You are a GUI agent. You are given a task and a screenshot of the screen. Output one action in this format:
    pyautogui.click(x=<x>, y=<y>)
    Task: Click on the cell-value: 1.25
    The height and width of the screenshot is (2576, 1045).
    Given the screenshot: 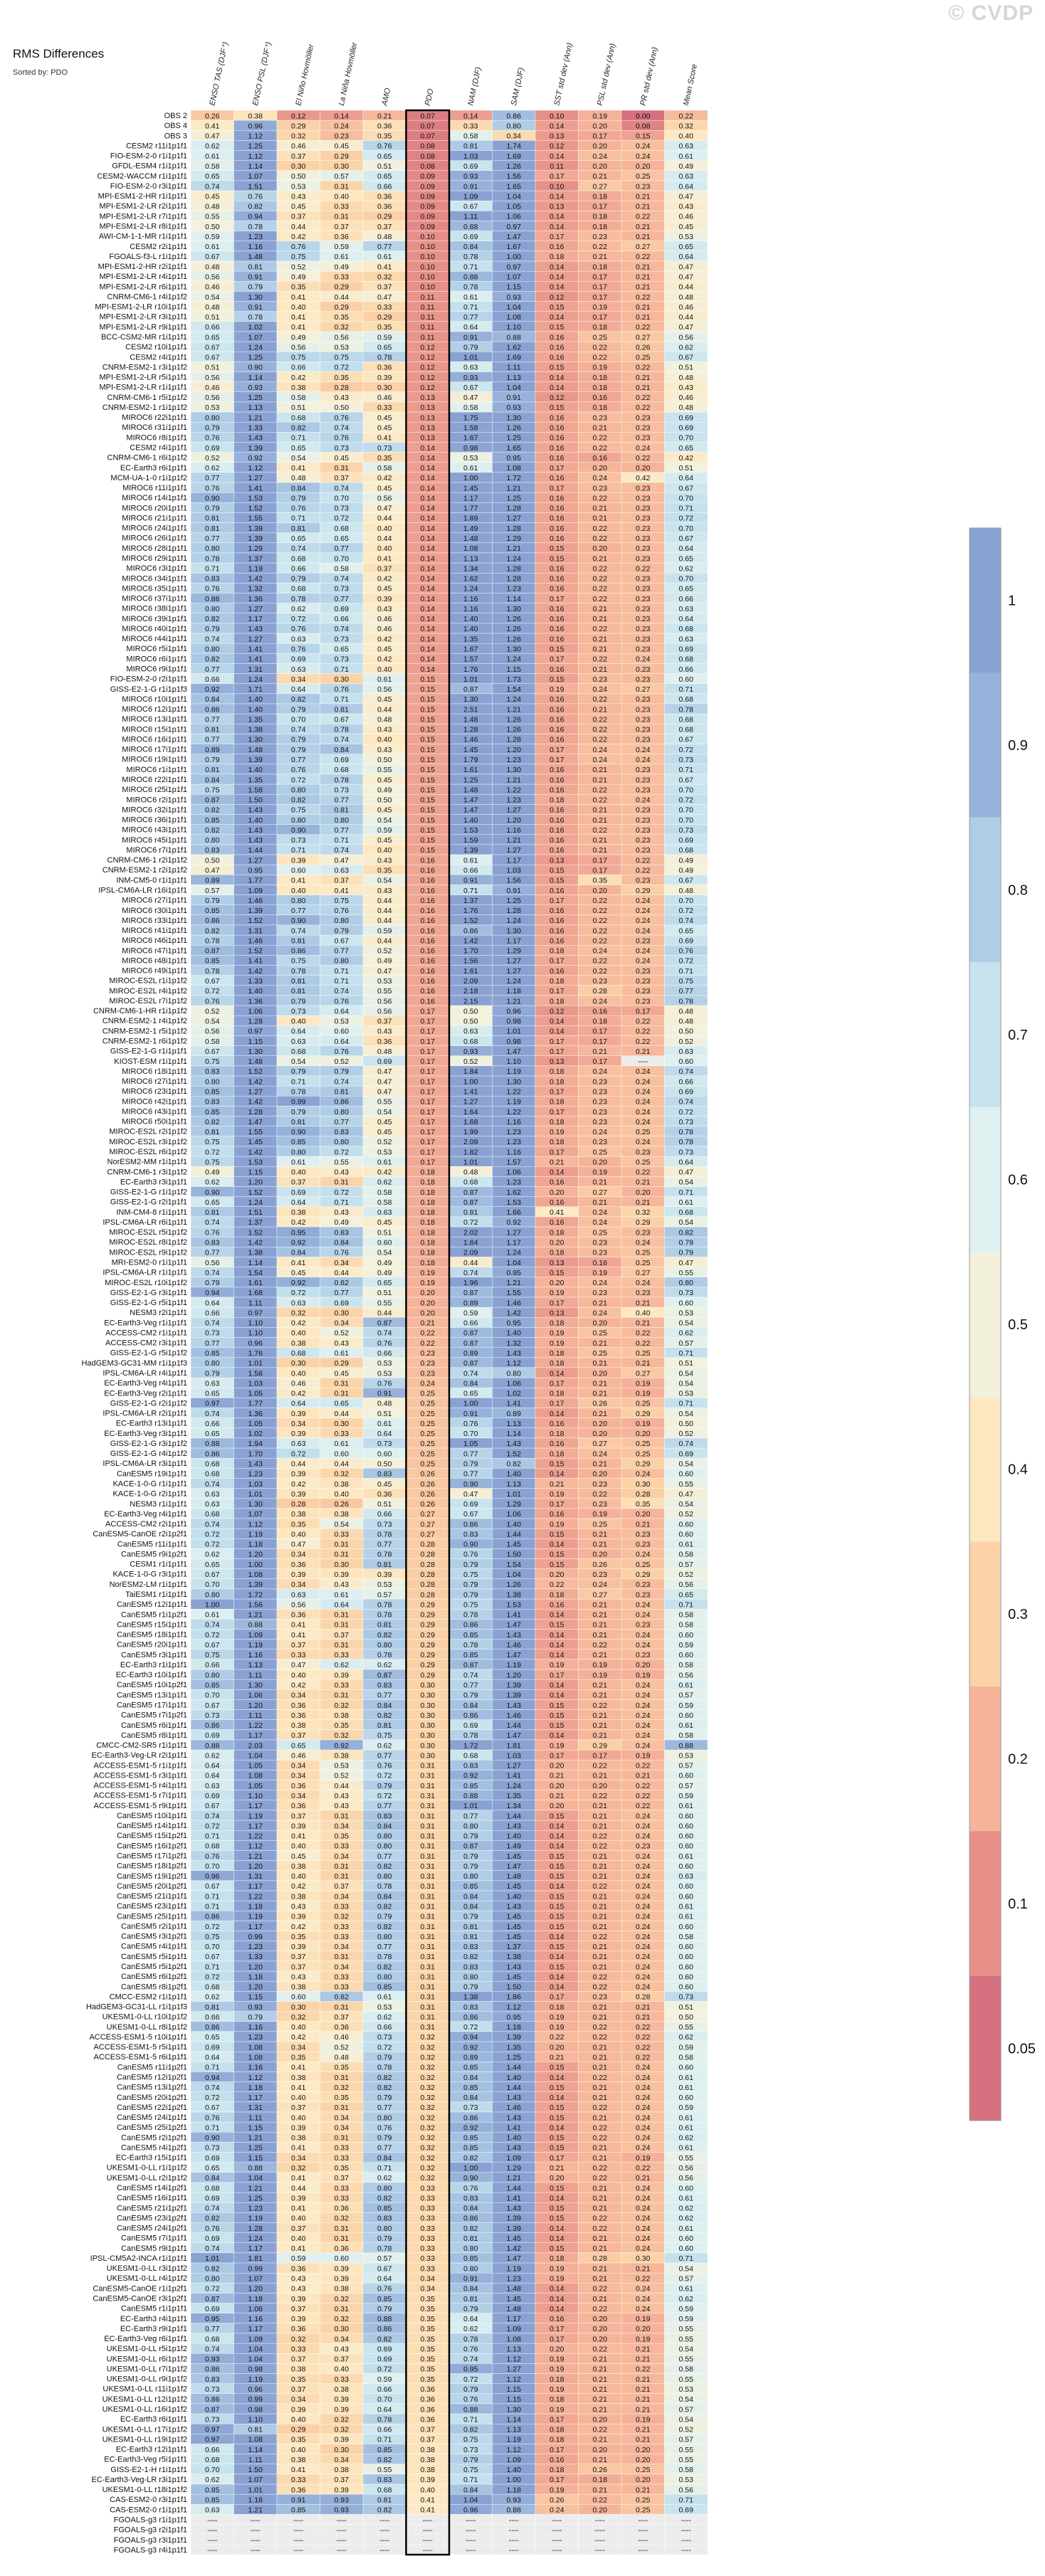 What is the action you would take?
    pyautogui.click(x=256, y=358)
    